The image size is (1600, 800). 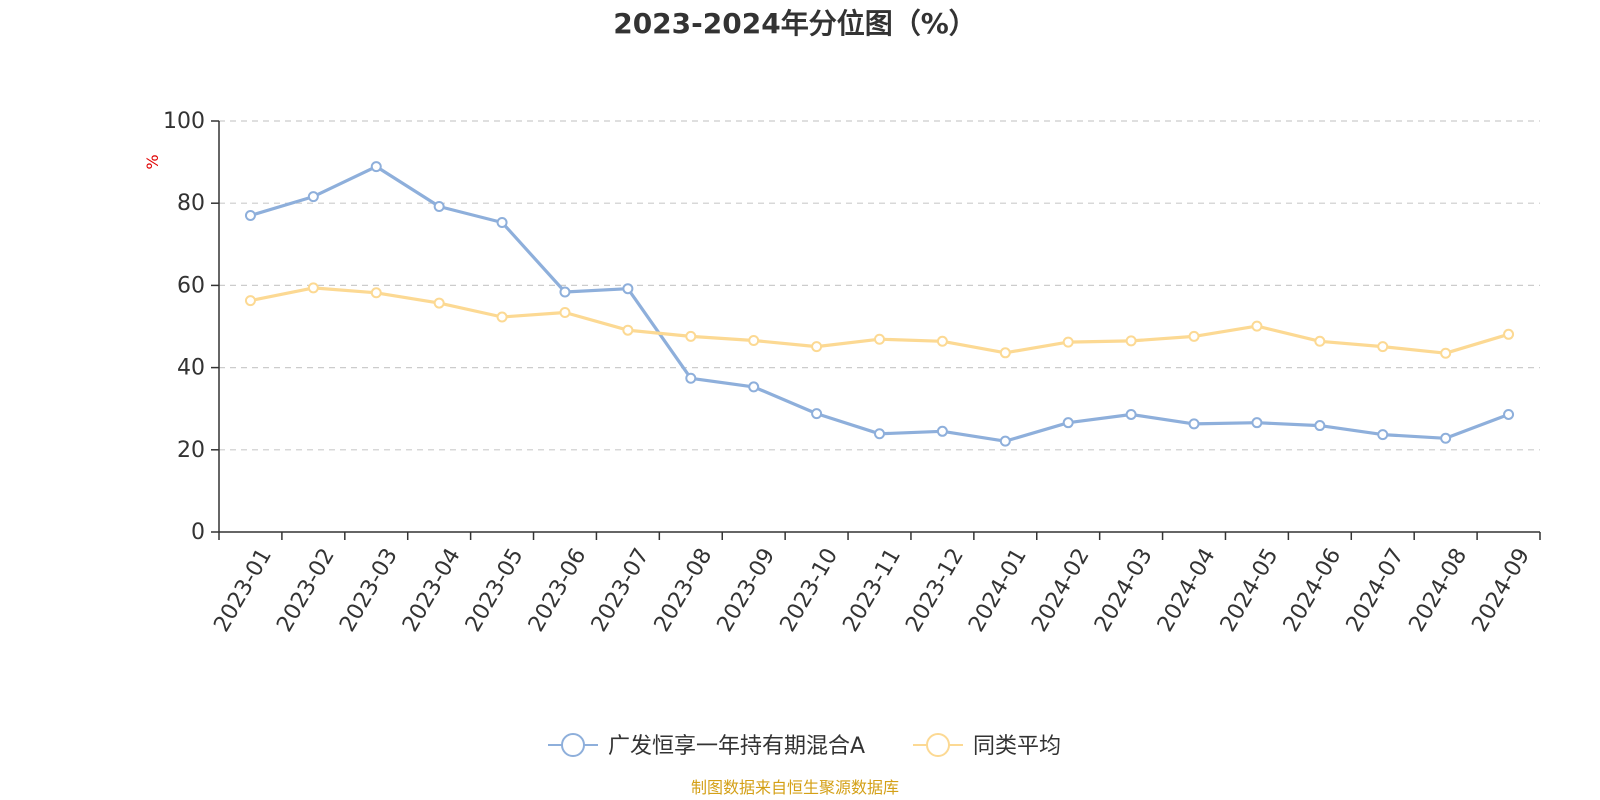 What do you see at coordinates (1439, 590) in the screenshot?
I see `x-tick-label: 2024-08` at bounding box center [1439, 590].